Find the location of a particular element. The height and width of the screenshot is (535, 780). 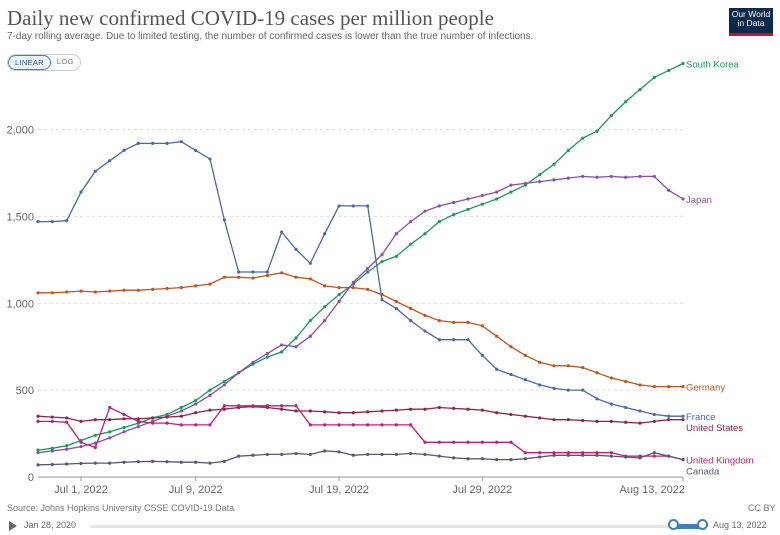

timeline-start-handle is located at coordinates (673, 524).